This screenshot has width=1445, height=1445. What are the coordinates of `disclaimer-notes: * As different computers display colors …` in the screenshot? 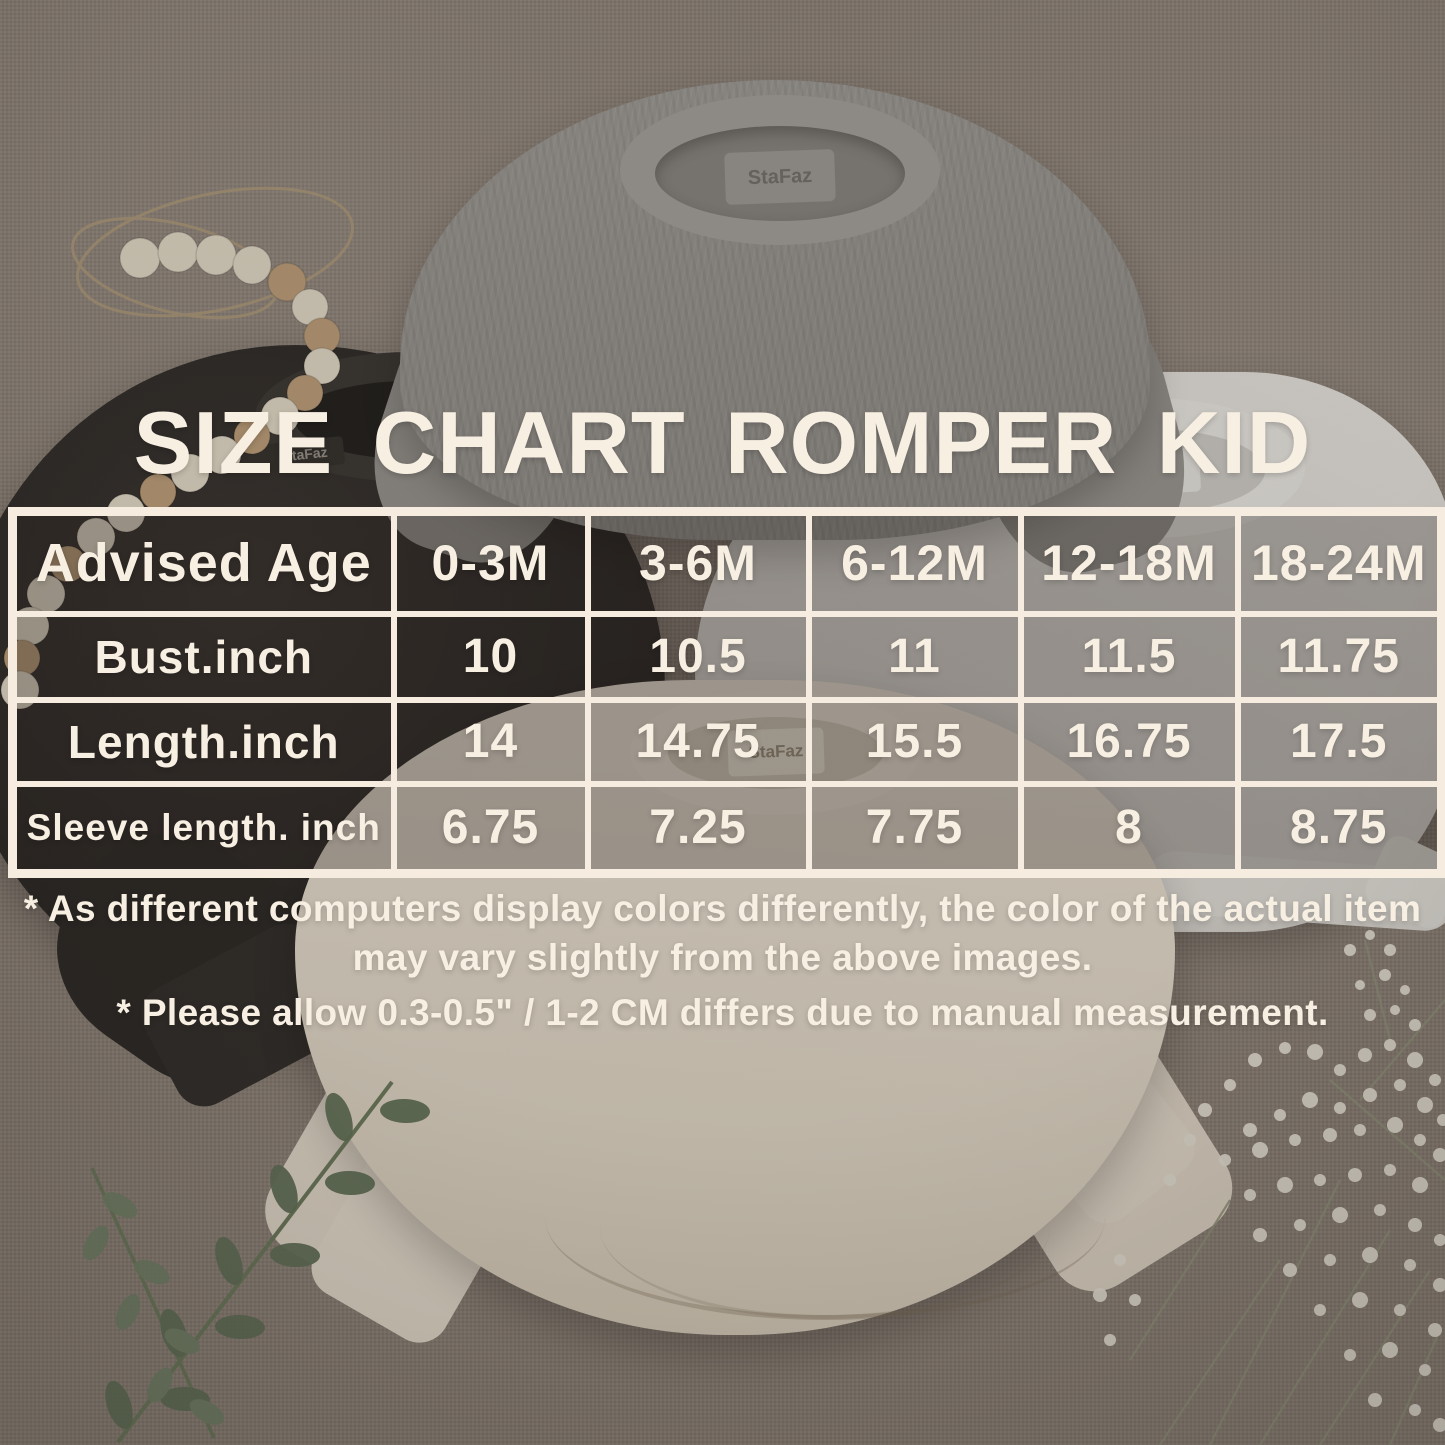 It's located at (722, 961).